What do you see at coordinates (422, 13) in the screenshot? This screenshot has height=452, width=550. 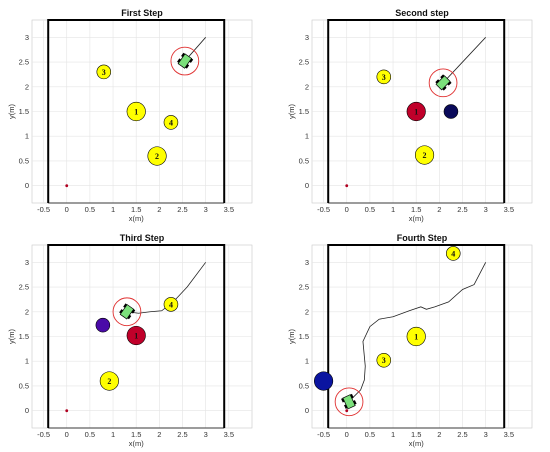 I see `panel-title: Second step` at bounding box center [422, 13].